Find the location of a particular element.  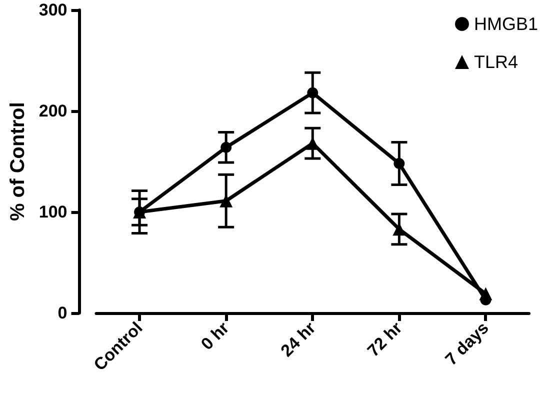

x-tick-label: 0 hr is located at coordinates (215, 336).